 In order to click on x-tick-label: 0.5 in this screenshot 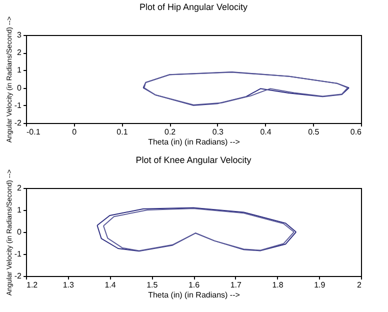, I will do `click(314, 132)`.